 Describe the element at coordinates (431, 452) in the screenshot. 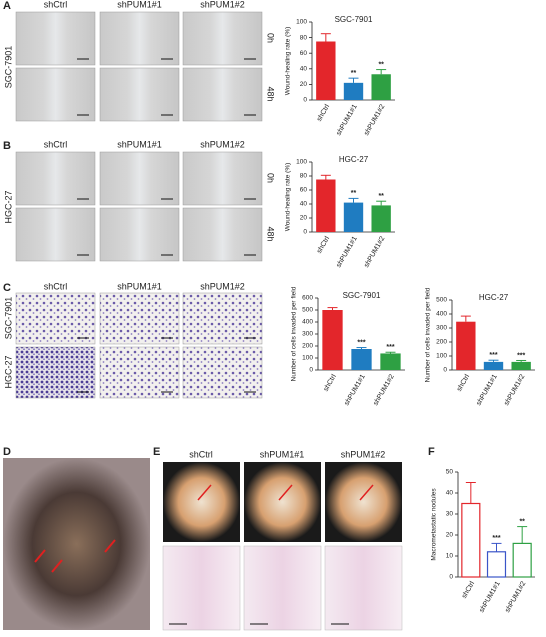

I see `panel-label: F` at that location.